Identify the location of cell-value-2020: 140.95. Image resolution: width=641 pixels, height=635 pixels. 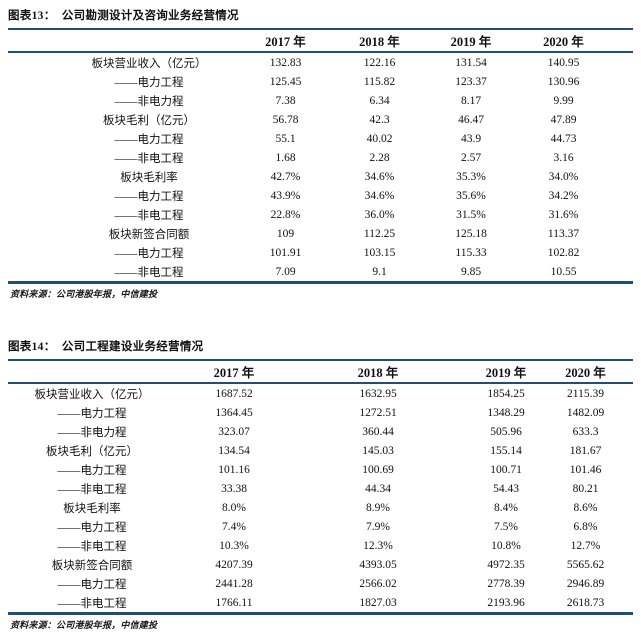
(563, 62).